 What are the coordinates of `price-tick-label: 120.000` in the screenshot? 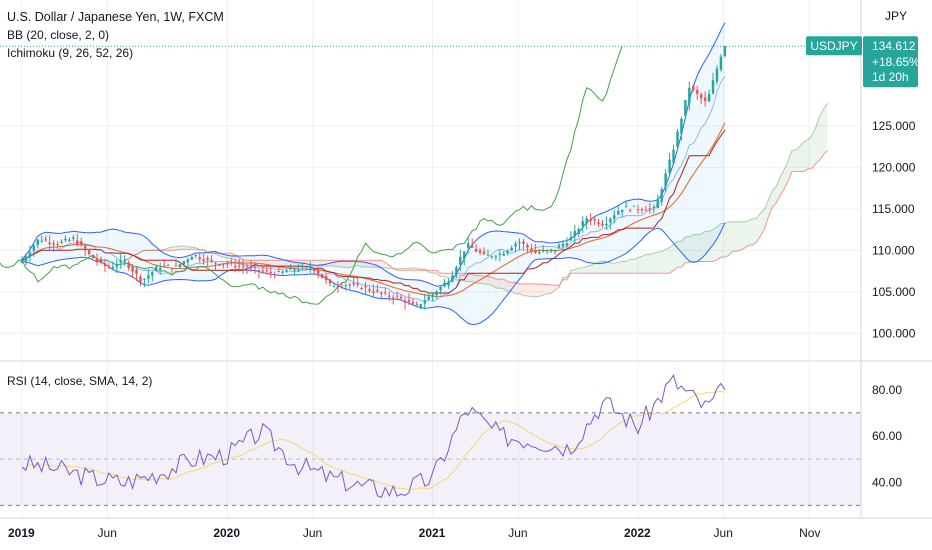 It's located at (894, 167).